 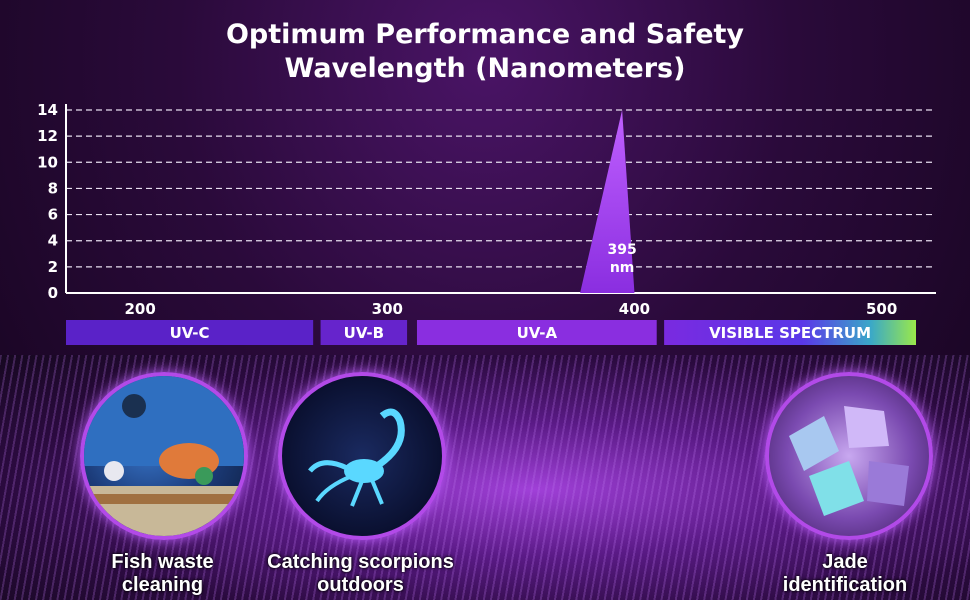 I want to click on application-label-fish: Fish waste cleaning, so click(x=162, y=574).